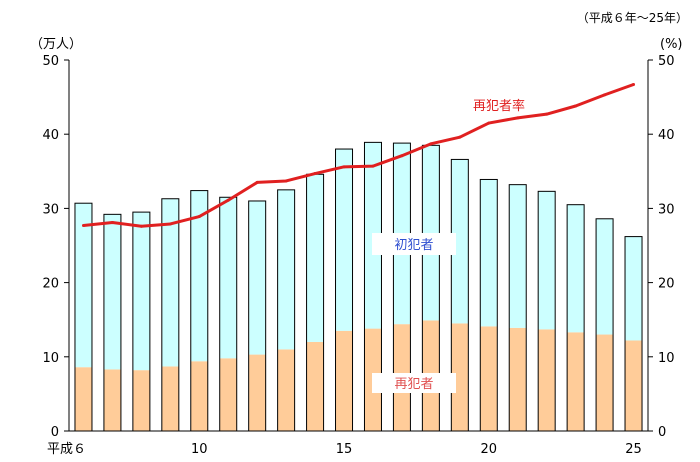 This screenshot has width=700, height=462. I want to click on x-tick-label-20: 20, so click(489, 449).